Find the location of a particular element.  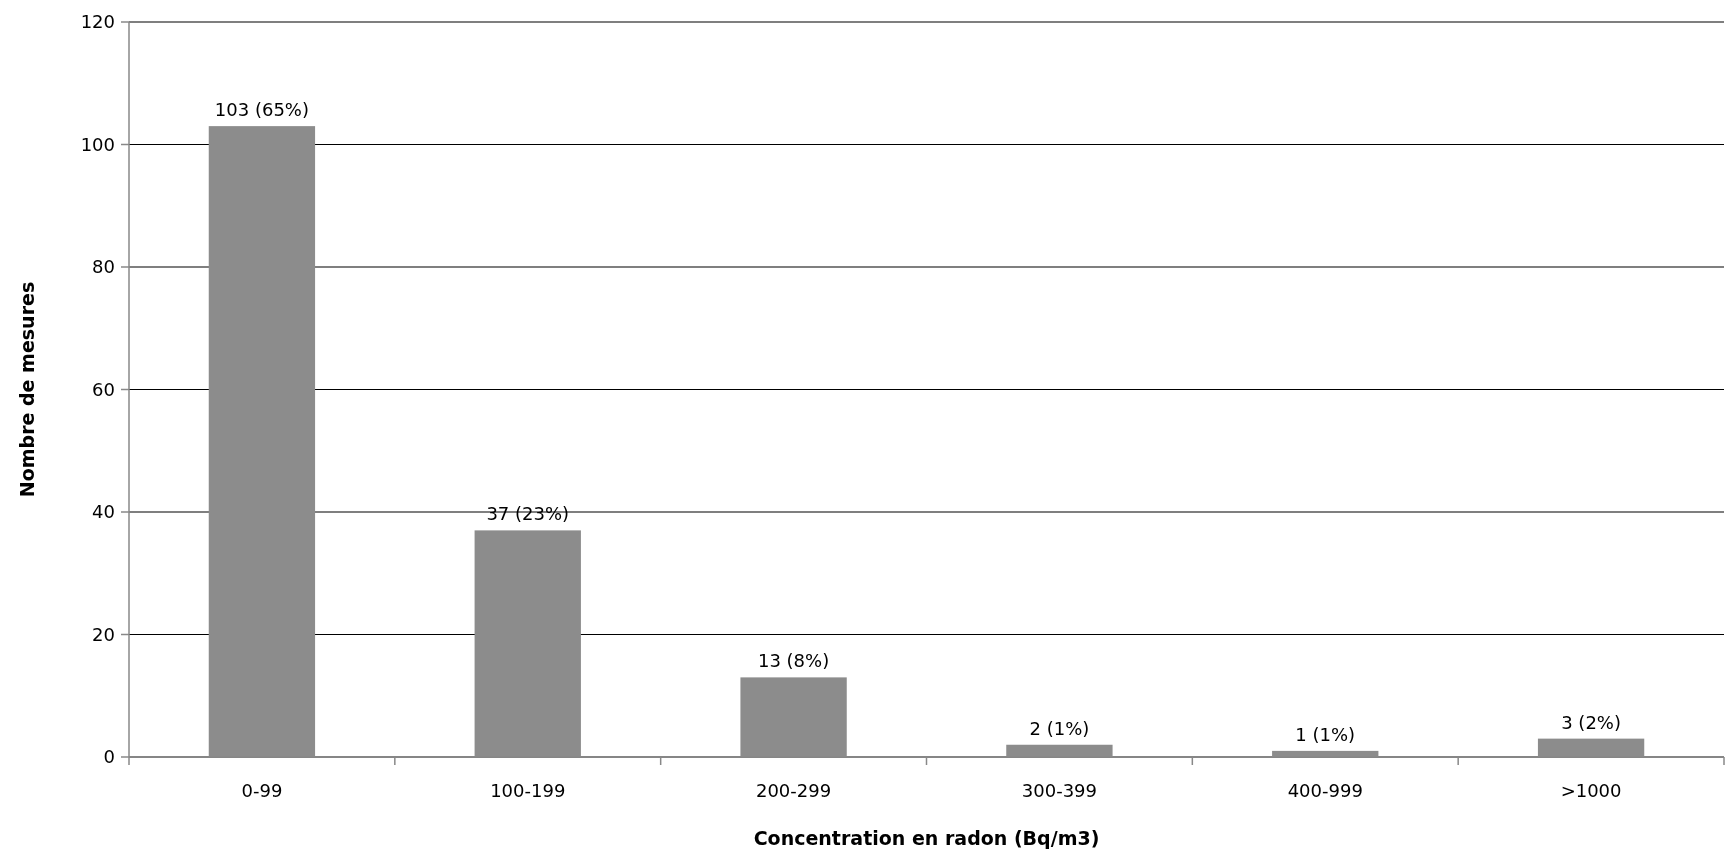

y-tick-label: 100 is located at coordinates (97, 144).